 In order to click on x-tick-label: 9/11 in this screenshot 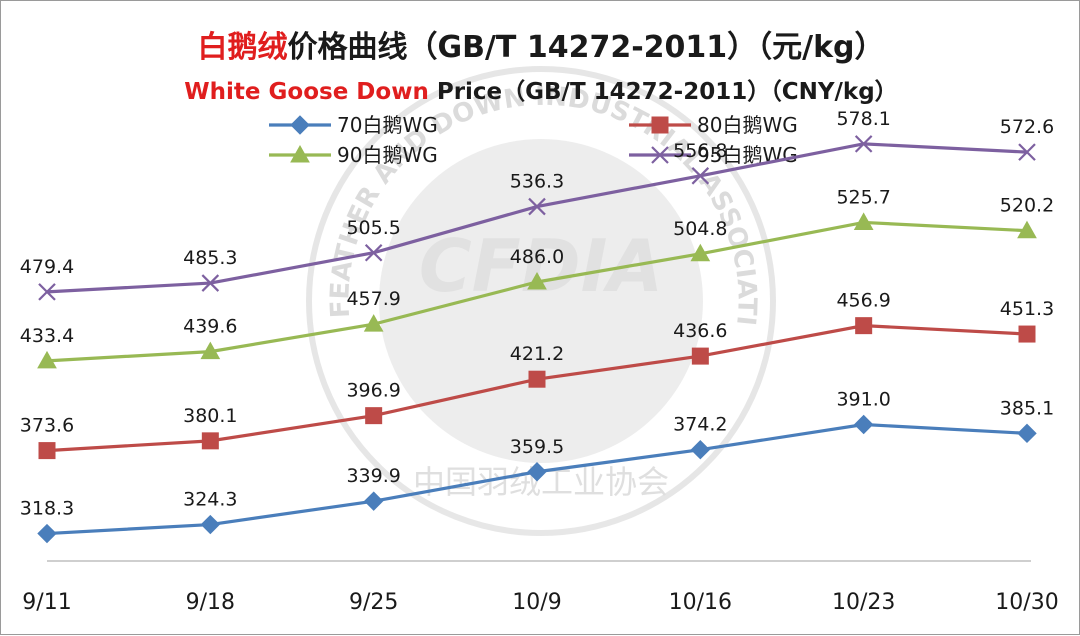, I will do `click(46, 602)`.